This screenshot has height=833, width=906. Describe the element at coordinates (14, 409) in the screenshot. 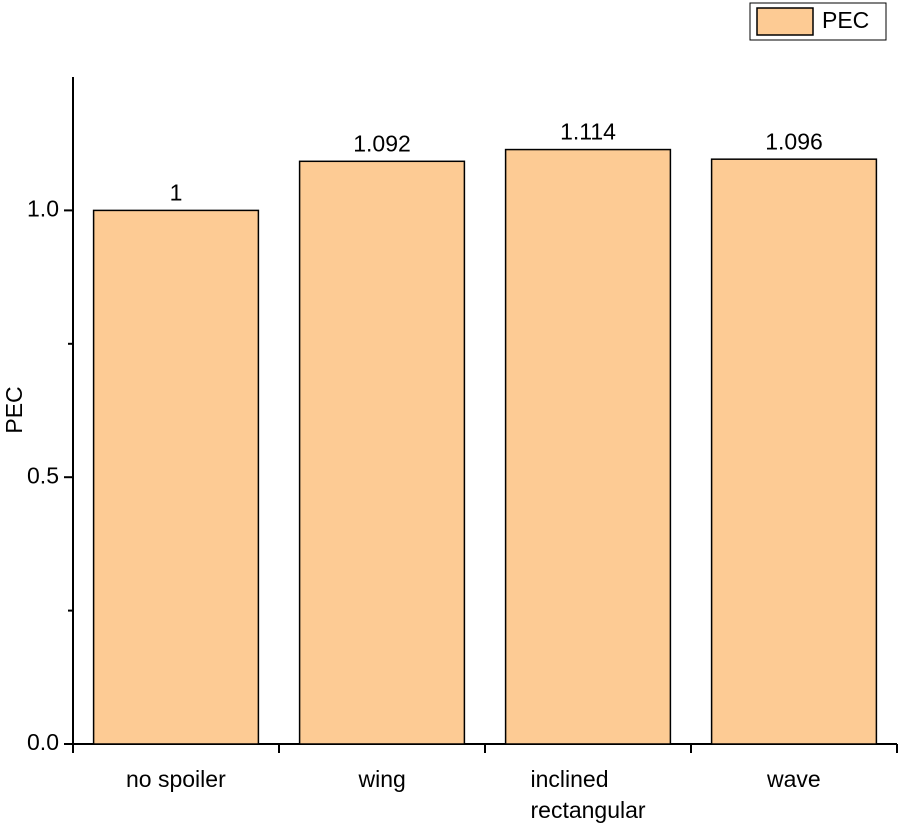

I see `y-axis-label: PEC` at that location.